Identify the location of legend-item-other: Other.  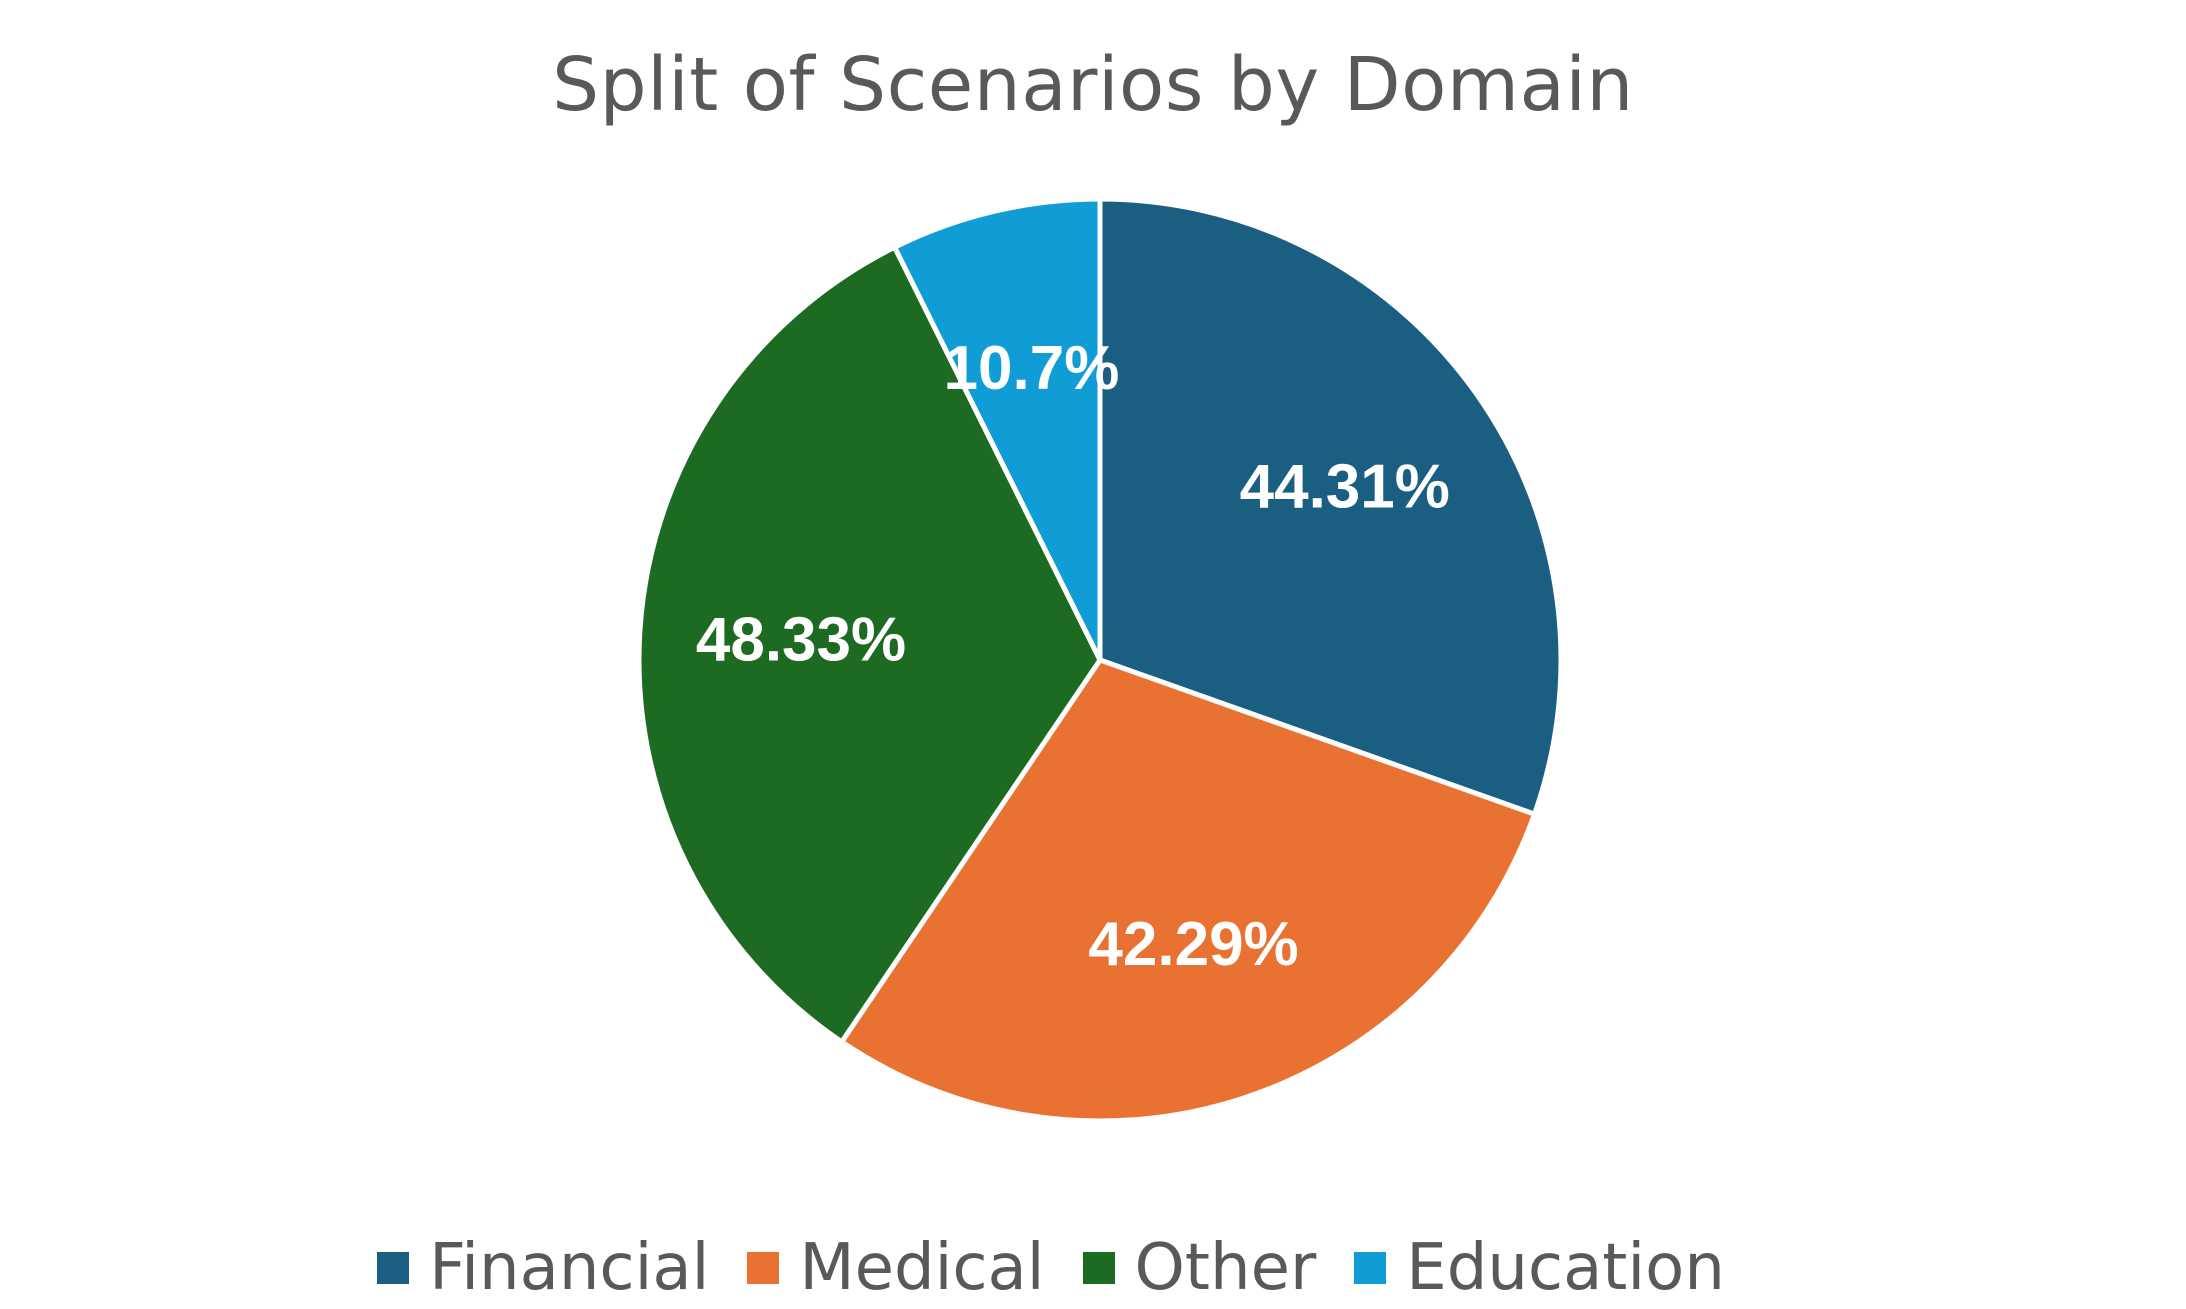
(1199, 1268).